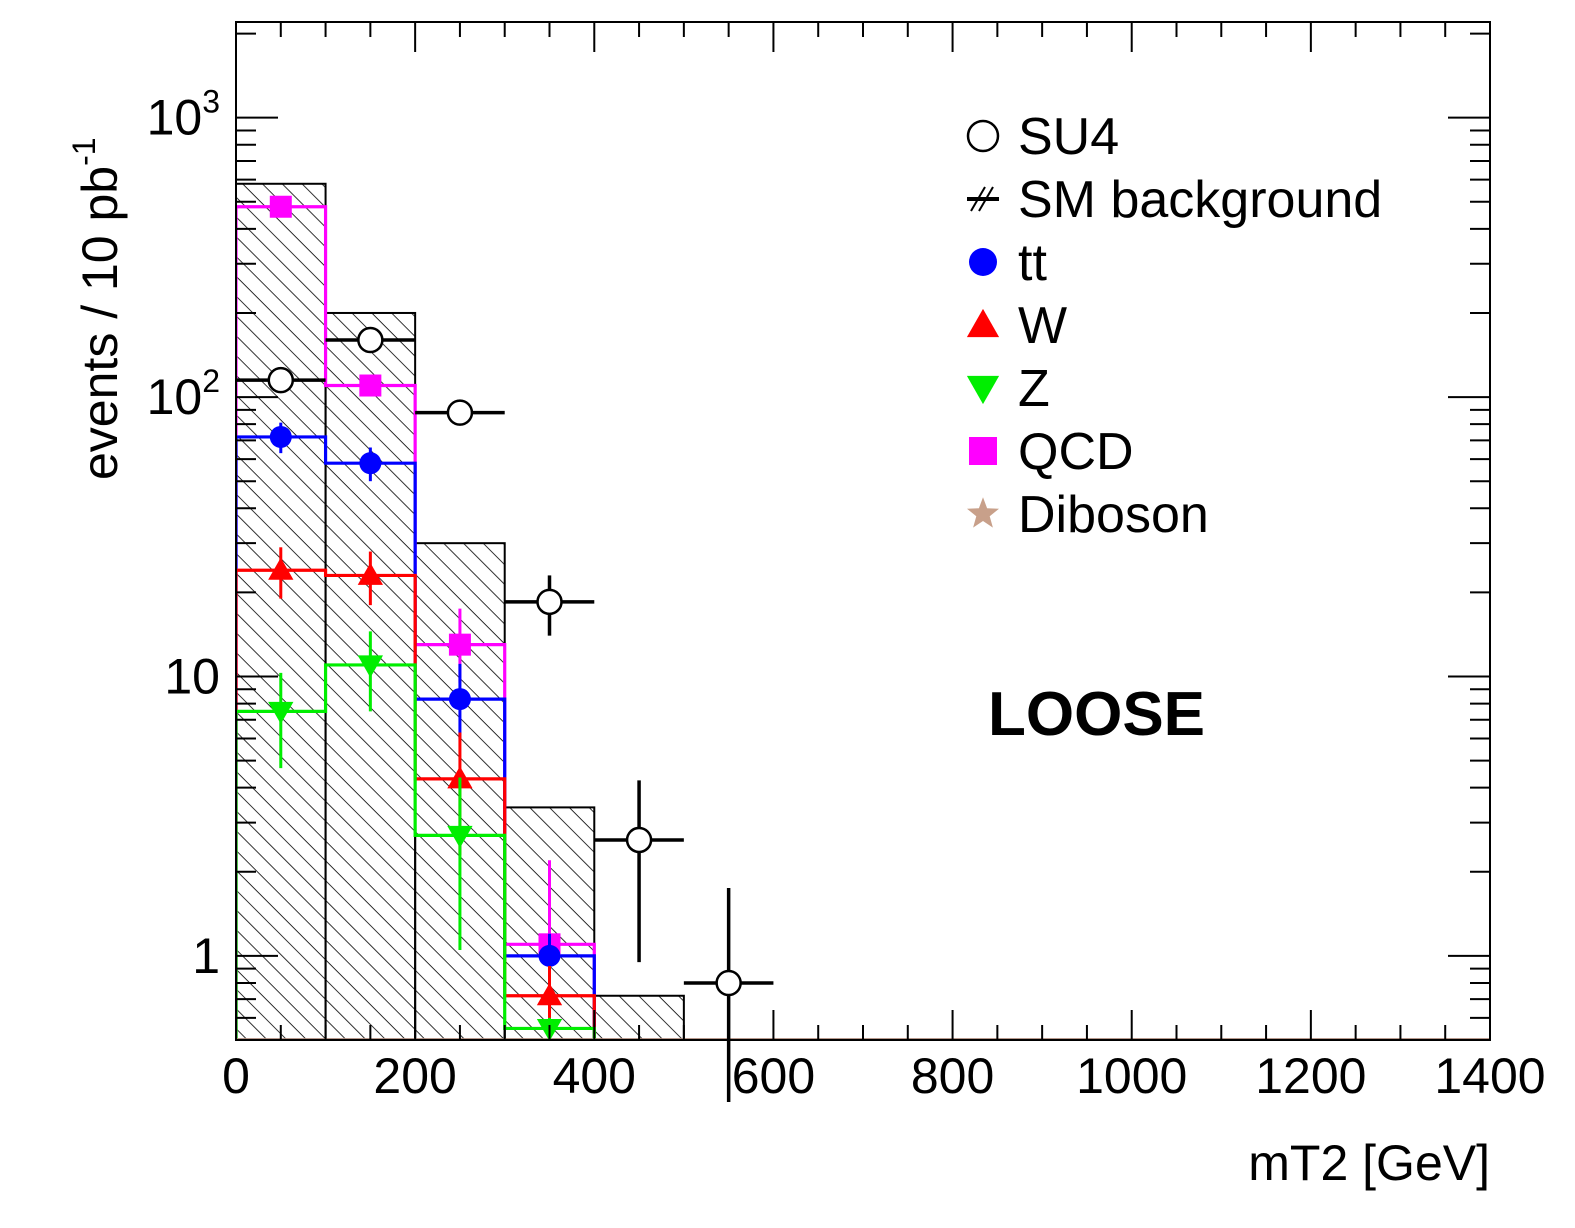 Image resolution: width=1575 pixels, height=1228 pixels. What do you see at coordinates (1200, 200) in the screenshot?
I see `legend-label: SM background` at bounding box center [1200, 200].